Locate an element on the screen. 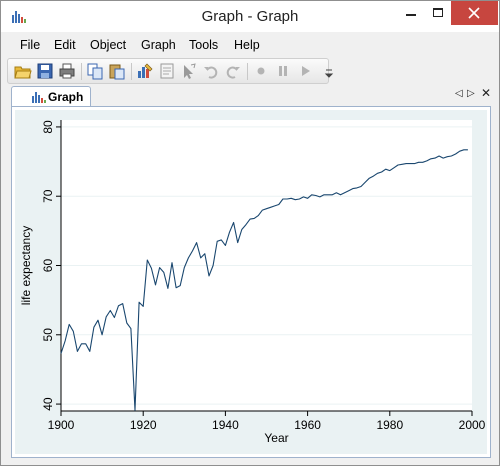 This screenshot has height=466, width=500. close-button is located at coordinates (474, 13).